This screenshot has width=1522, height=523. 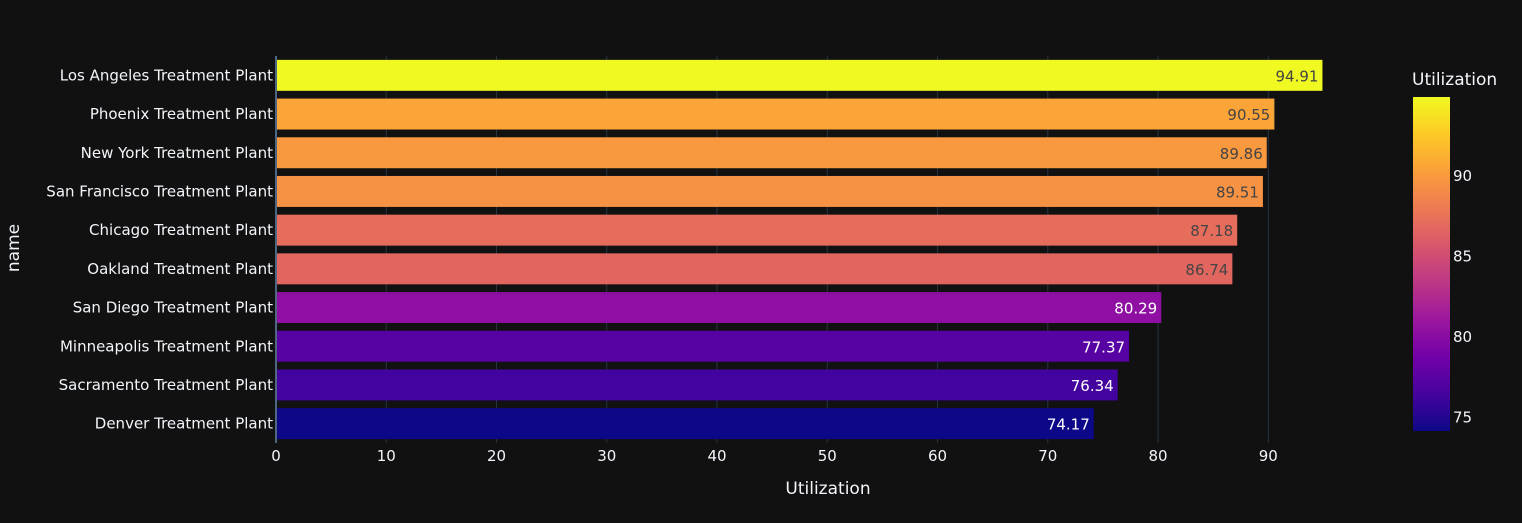 I want to click on colorbar: Utilization 75 80 85 90, so click(x=1454, y=250).